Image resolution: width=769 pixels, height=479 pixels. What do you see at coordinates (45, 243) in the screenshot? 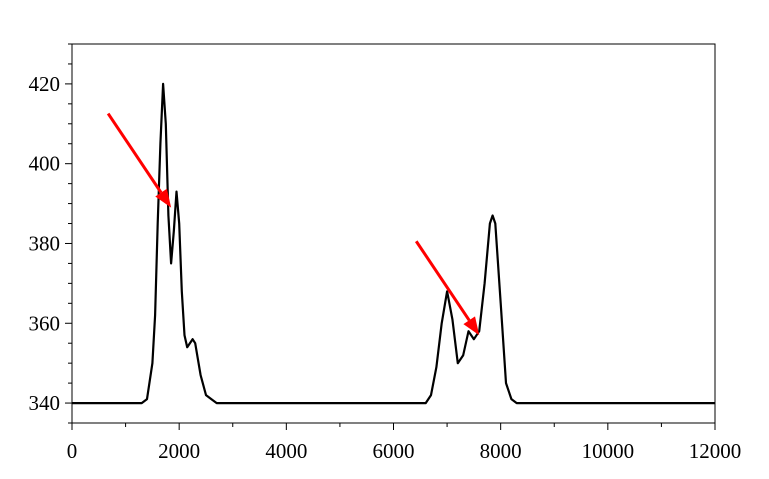
I see `y-tick-label: 380` at bounding box center [45, 243].